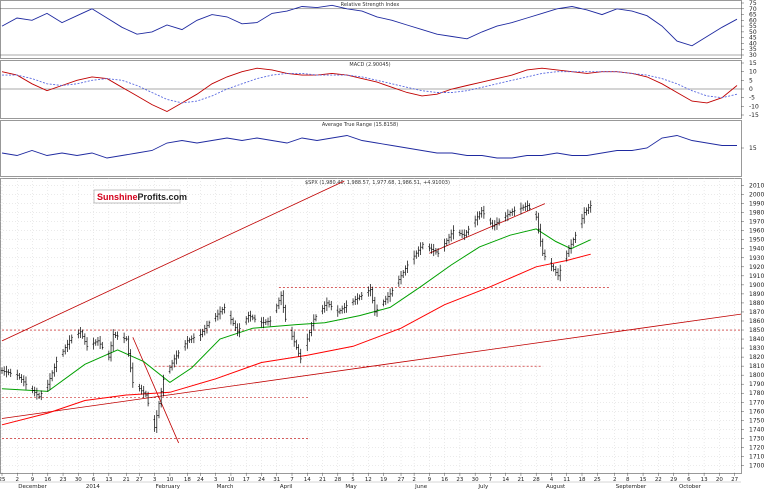 The image size is (765, 489). Describe the element at coordinates (756, 276) in the screenshot. I see `price-ytick-label: 1910` at that location.